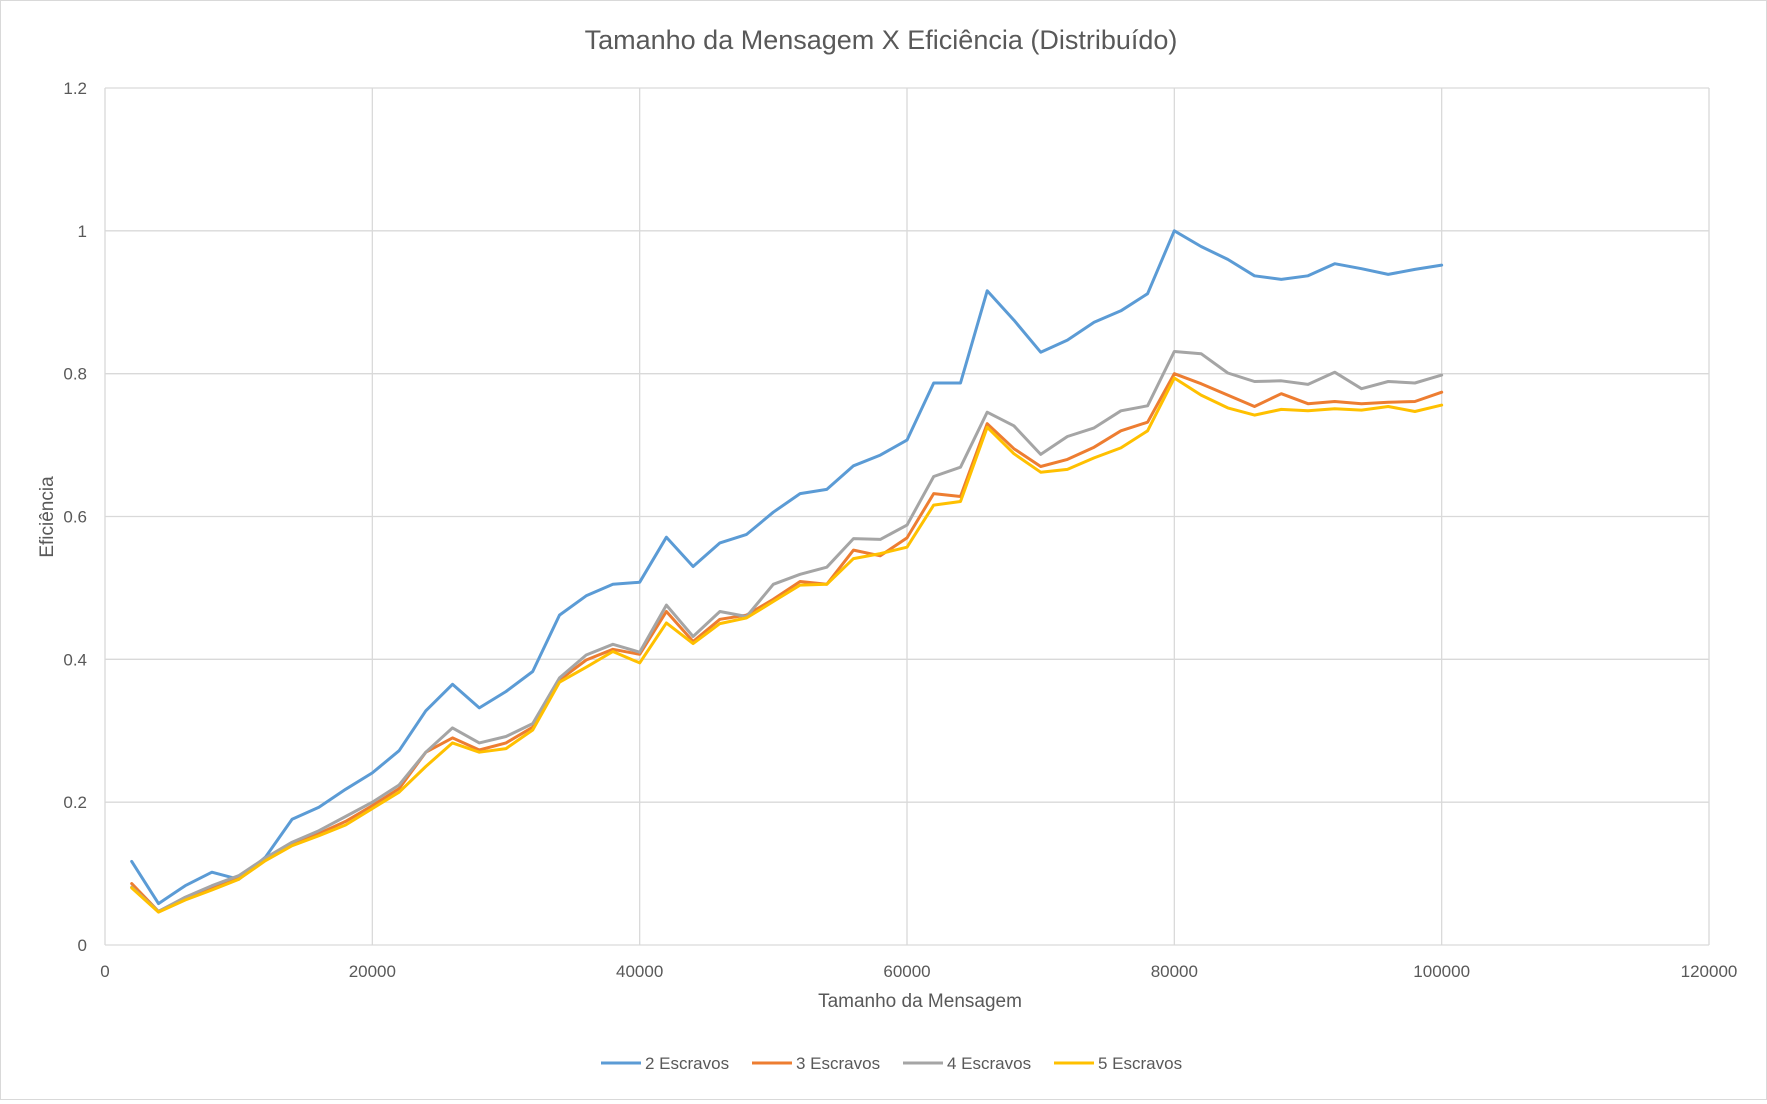  Describe the element at coordinates (104, 971) in the screenshot. I see `x-tick-label: 0` at that location.